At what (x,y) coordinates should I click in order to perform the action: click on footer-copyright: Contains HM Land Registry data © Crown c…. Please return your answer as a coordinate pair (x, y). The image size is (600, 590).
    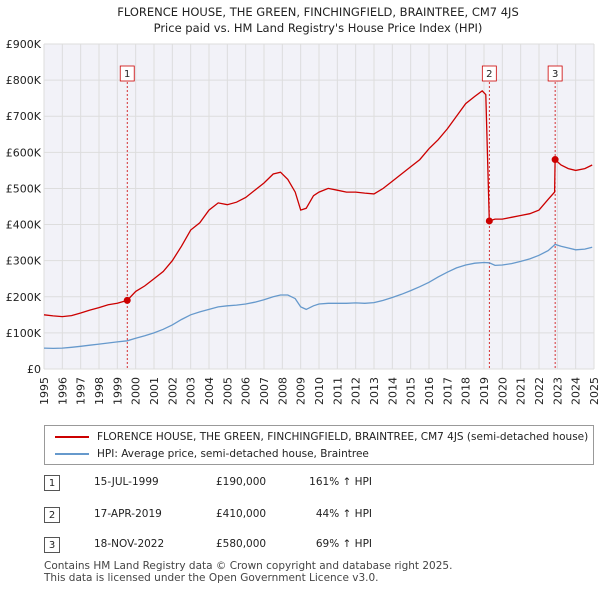
    Looking at the image, I should click on (248, 566).